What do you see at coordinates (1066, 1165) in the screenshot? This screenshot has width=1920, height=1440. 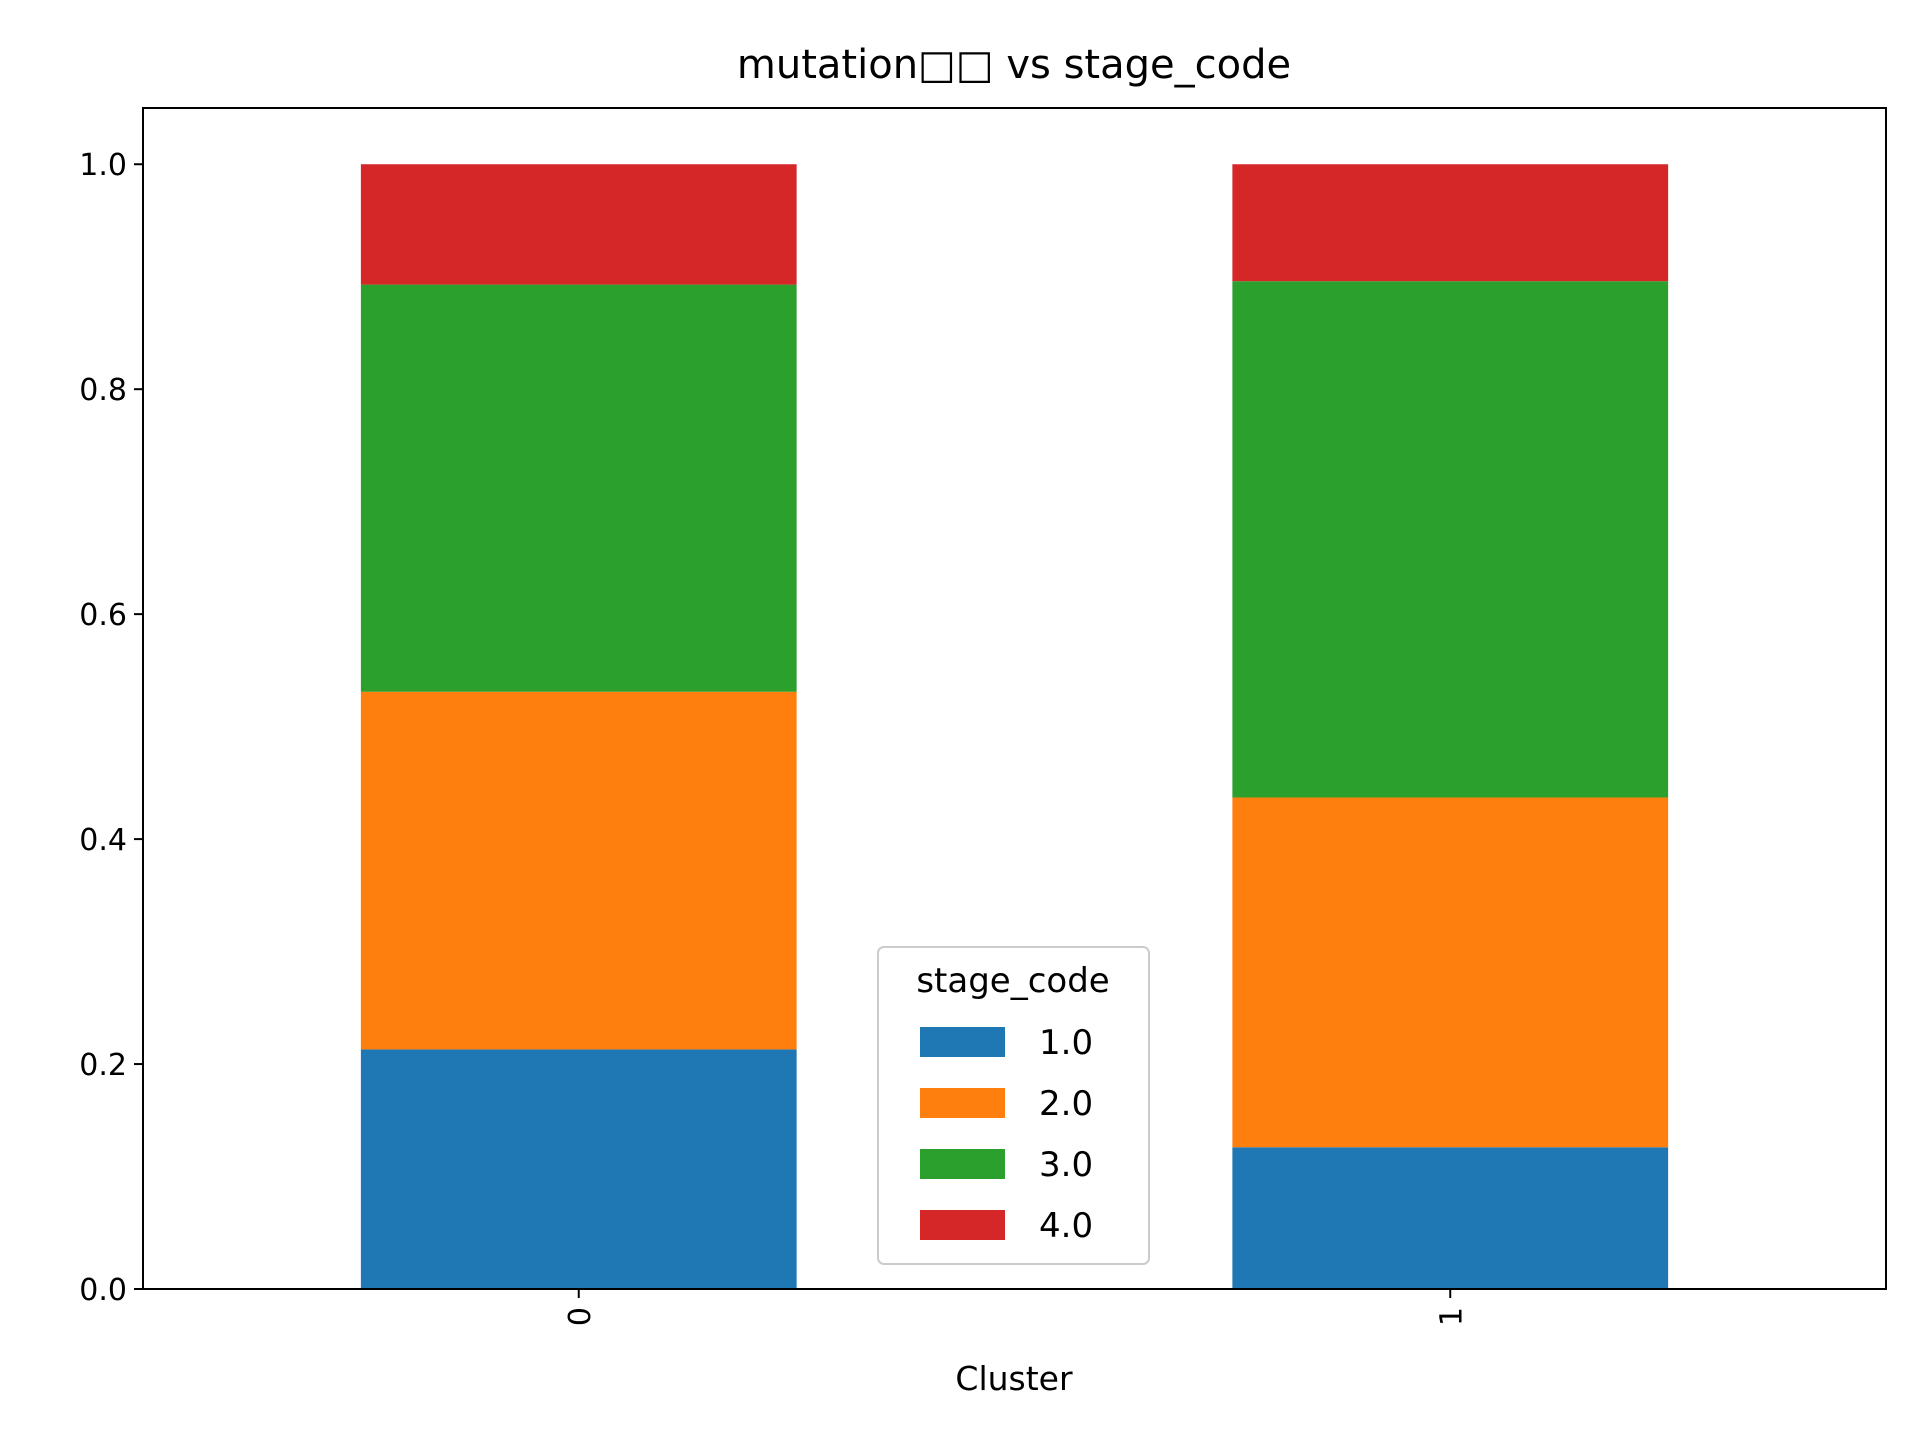 I see `legend-label-3.0: 3.0` at bounding box center [1066, 1165].